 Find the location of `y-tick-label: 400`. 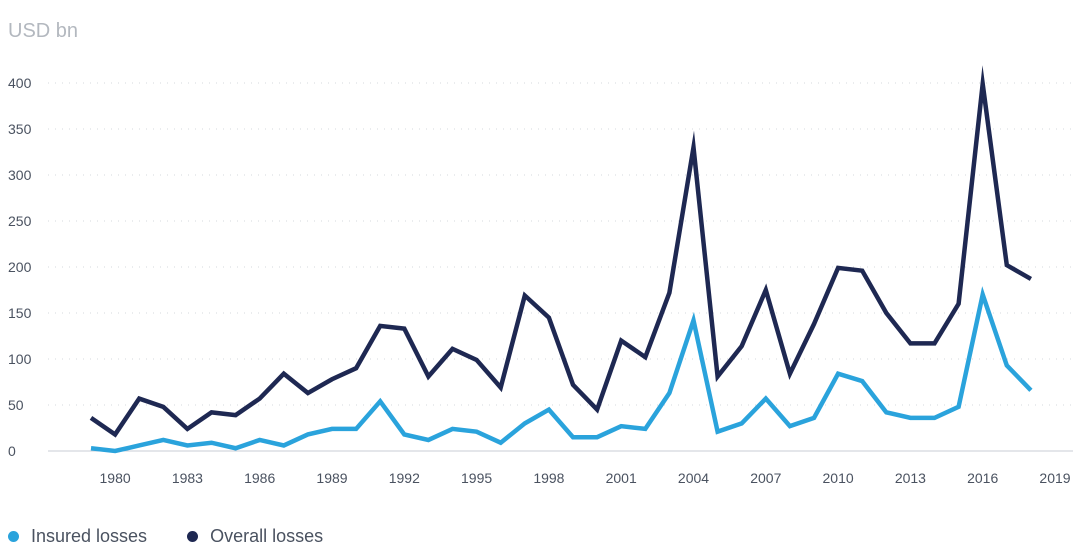

y-tick-label: 400 is located at coordinates (20, 83).